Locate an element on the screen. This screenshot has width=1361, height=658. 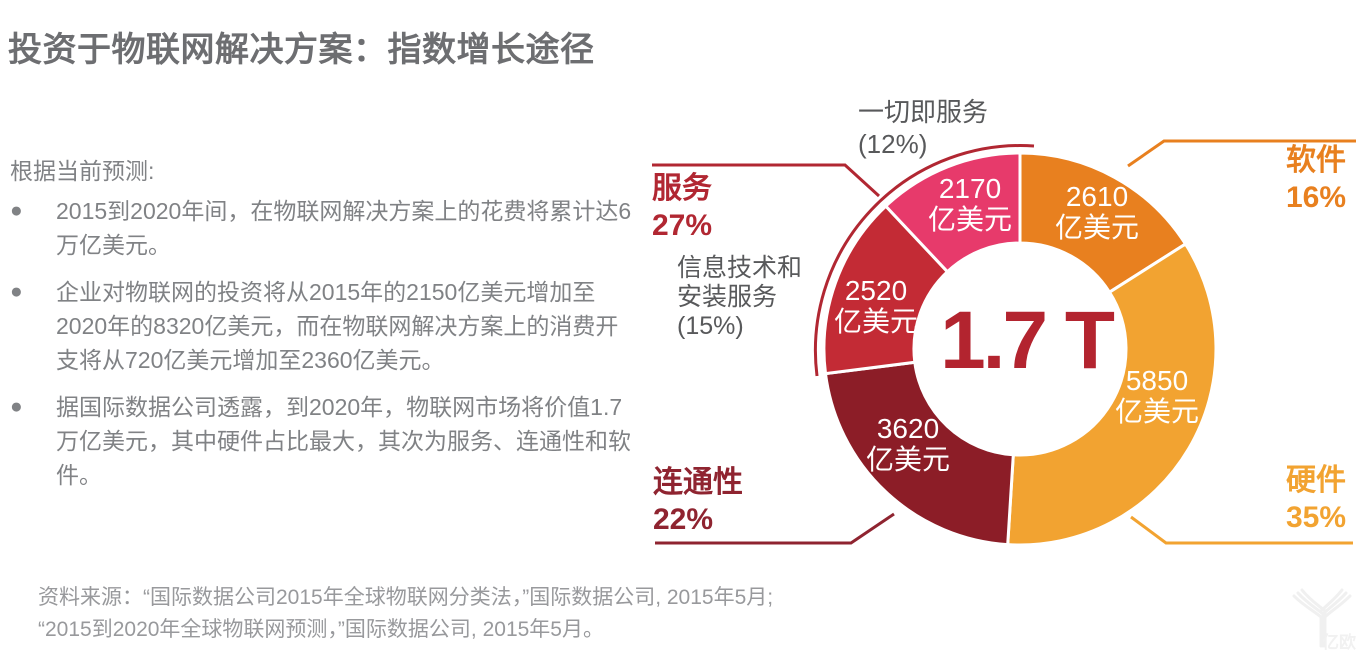
callout-hardware: 硬件 35% is located at coordinates (1316, 499).